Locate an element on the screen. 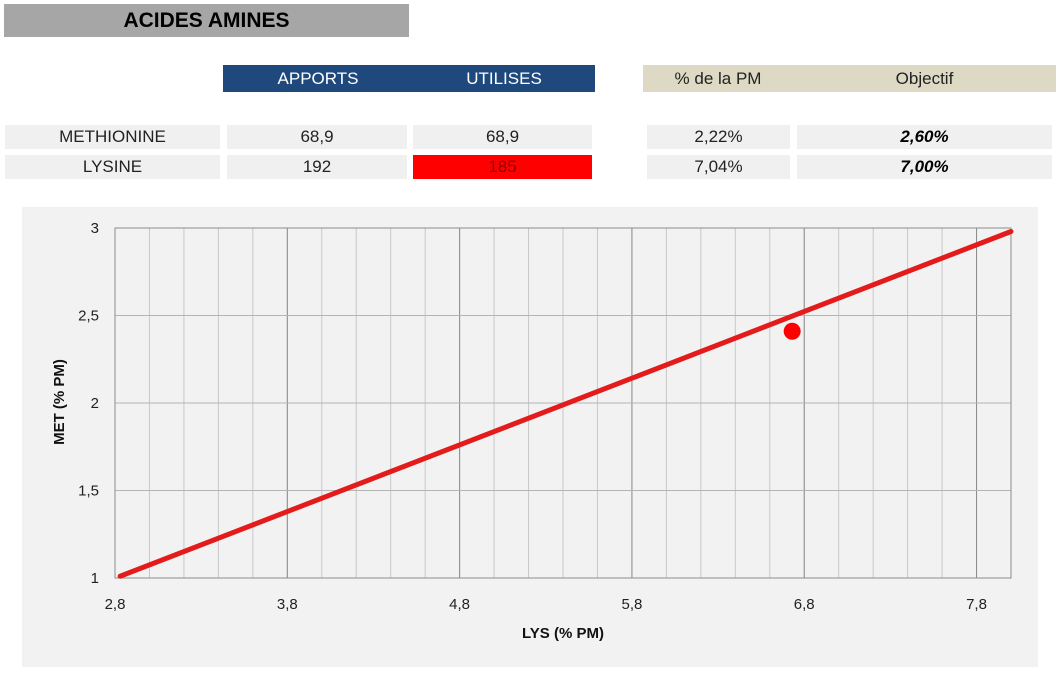  row-methionine-name: METHIONINE is located at coordinates (112, 137).